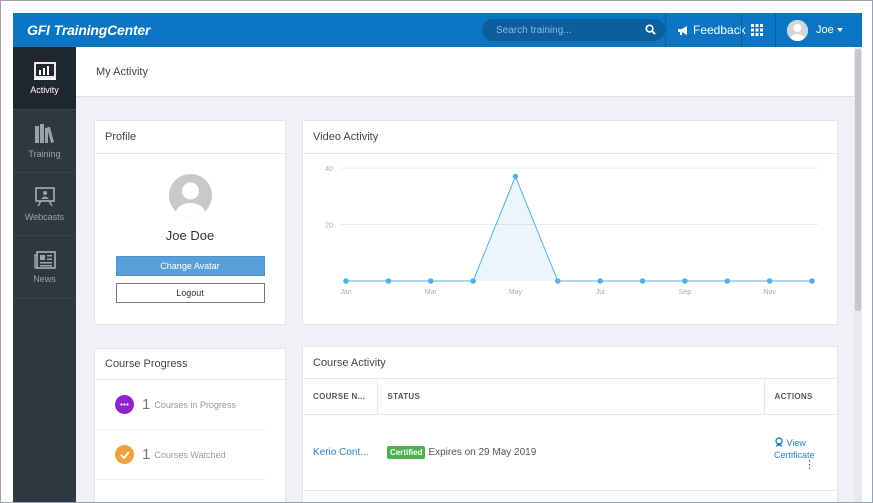  Describe the element at coordinates (825, 30) in the screenshot. I see `user-name: Joe` at that location.